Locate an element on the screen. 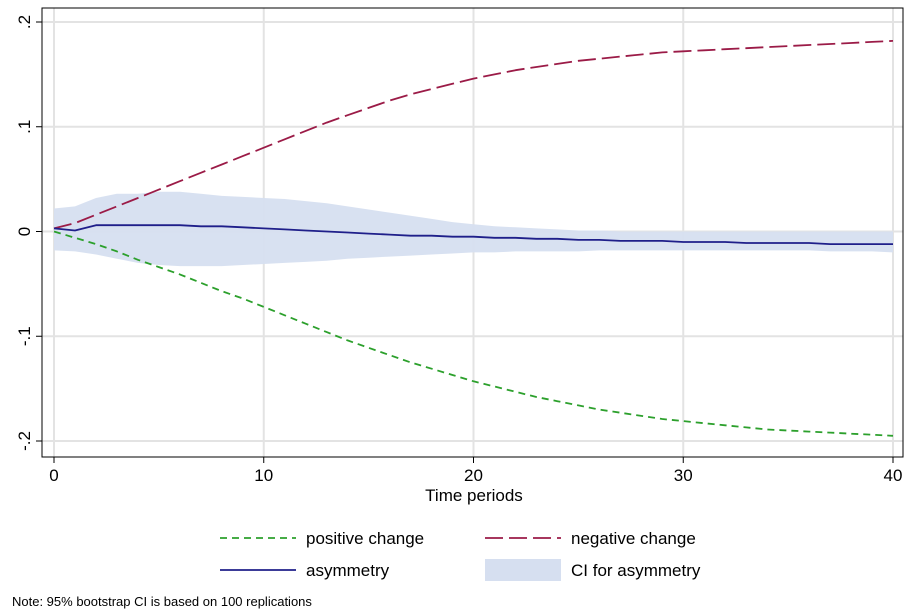 The height and width of the screenshot is (611, 908). legend-label-asymmetry: asymmetry is located at coordinates (348, 570).